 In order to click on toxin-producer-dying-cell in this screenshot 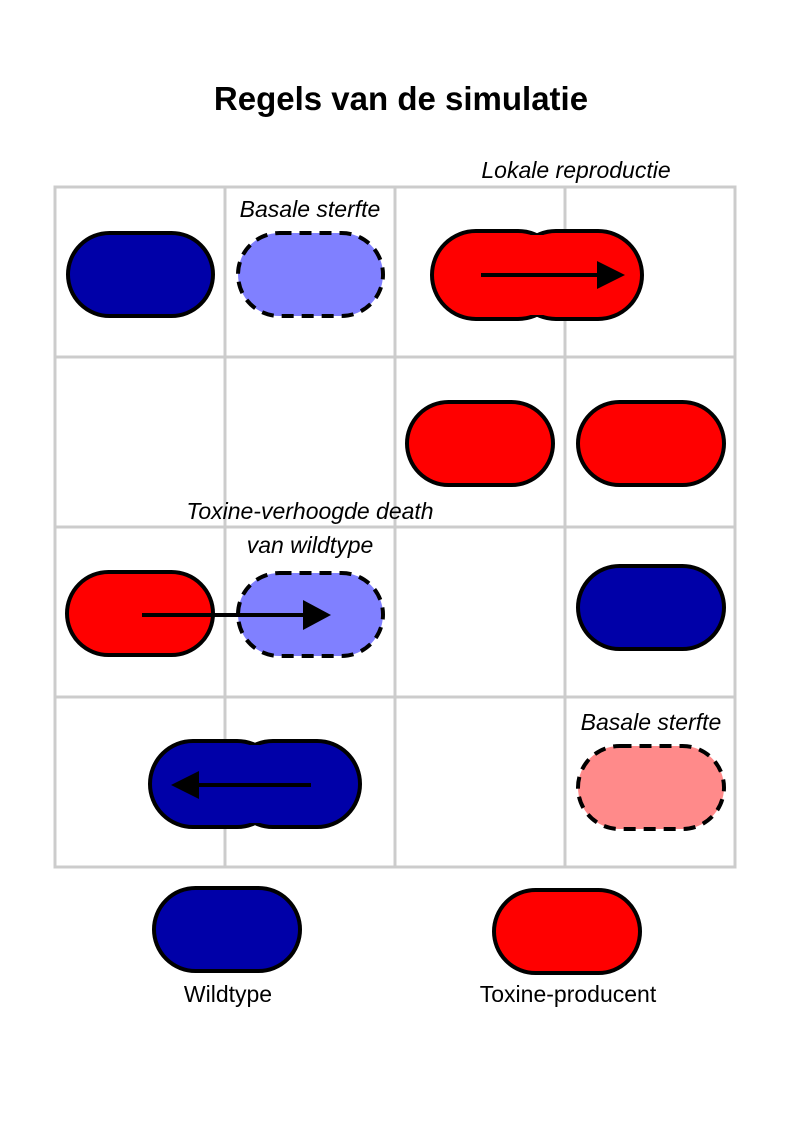, I will do `click(651, 787)`.